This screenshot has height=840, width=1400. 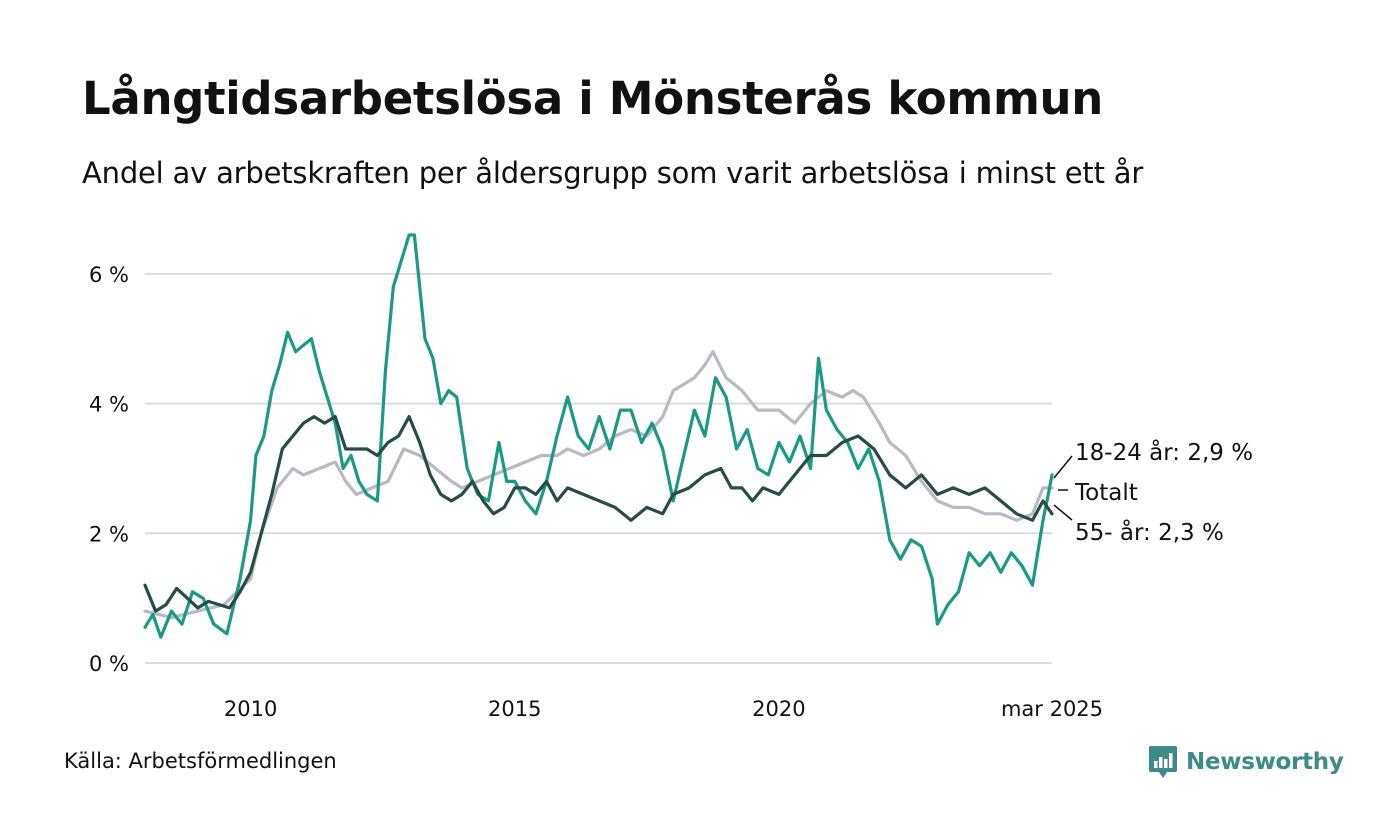 I want to click on y-tick-label: 2 %, so click(x=109, y=534).